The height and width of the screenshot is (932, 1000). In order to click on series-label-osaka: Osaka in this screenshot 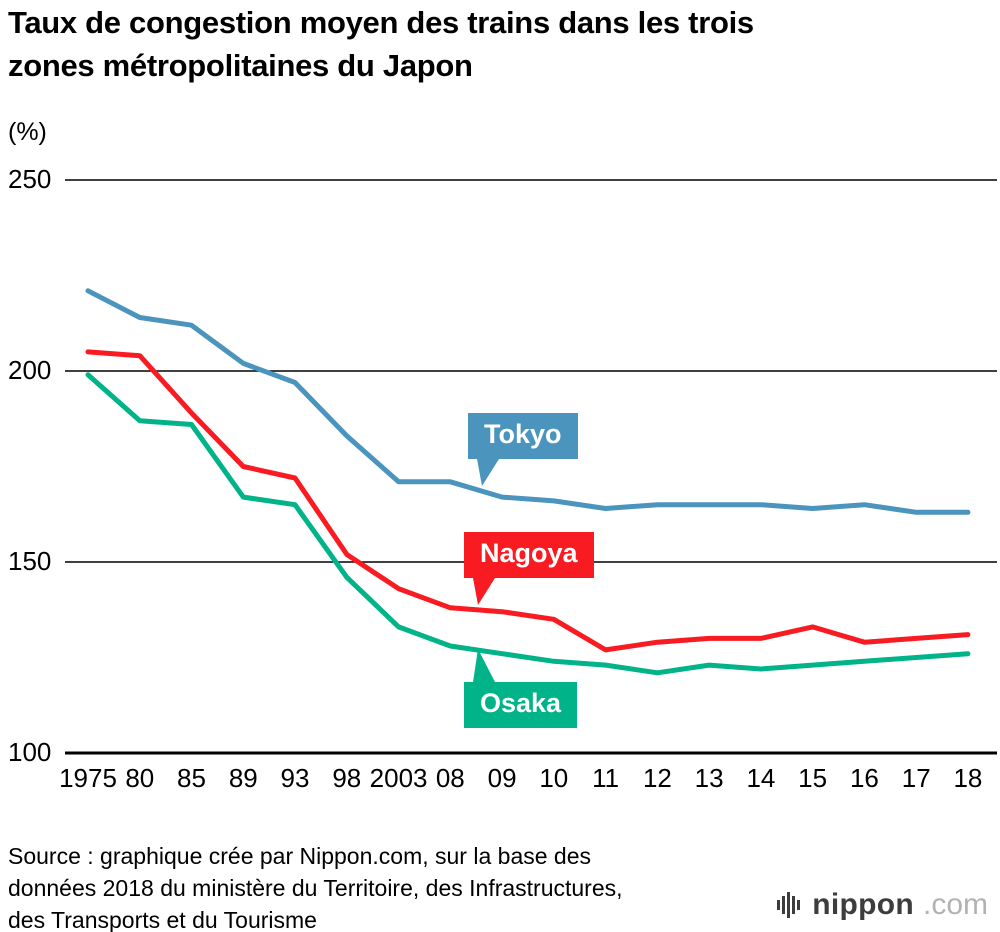, I will do `click(521, 688)`.